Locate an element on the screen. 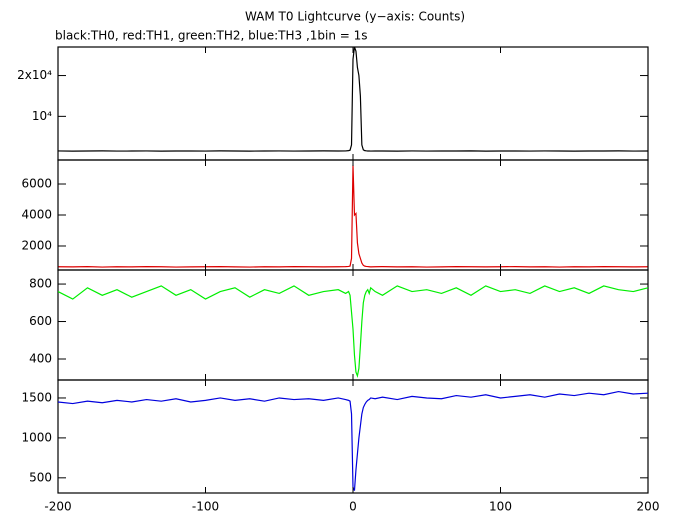 This screenshot has width=676, height=515. y-tick-label: 800 is located at coordinates (40, 284).